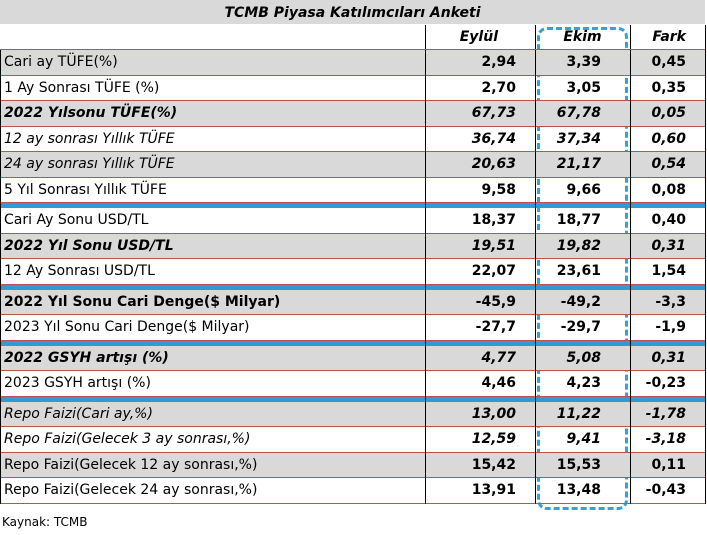  I want to click on title-row, so click(352, 12).